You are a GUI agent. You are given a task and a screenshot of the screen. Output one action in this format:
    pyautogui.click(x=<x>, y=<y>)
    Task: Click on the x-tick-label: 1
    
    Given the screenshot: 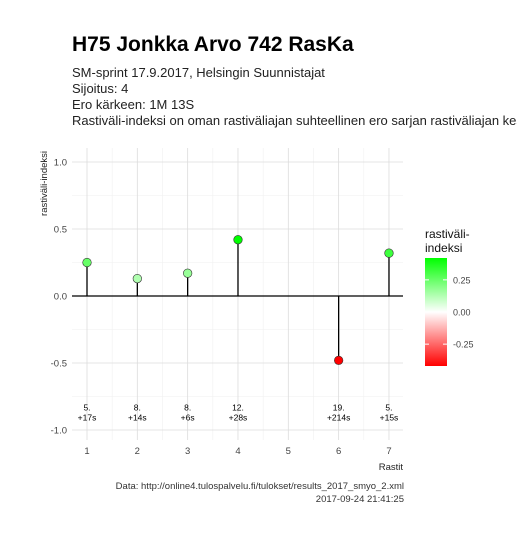 What is the action you would take?
    pyautogui.click(x=86, y=451)
    